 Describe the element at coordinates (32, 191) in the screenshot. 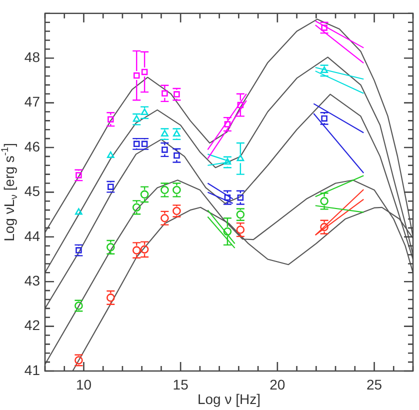

I see `y-tick-label: 45` at that location.